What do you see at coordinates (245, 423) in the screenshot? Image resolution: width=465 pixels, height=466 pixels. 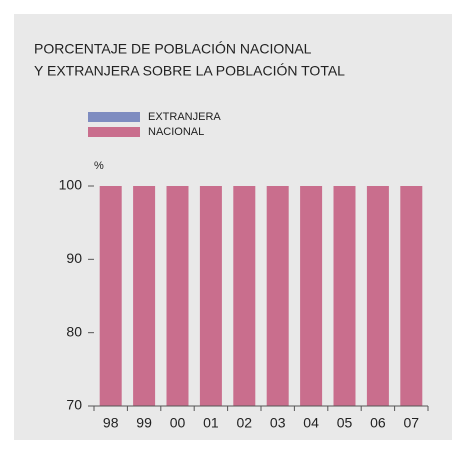 I see `x-tick-label: 02` at bounding box center [245, 423].